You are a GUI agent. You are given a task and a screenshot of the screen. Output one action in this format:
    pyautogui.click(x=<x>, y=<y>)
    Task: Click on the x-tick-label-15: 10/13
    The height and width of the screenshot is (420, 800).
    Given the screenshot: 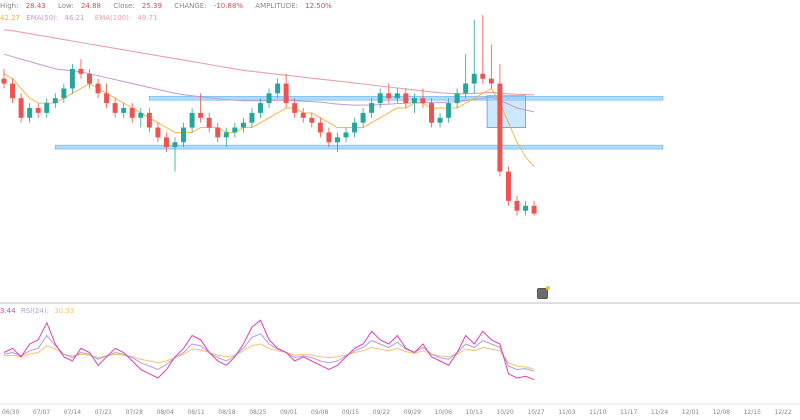 What is the action you would take?
    pyautogui.click(x=474, y=412)
    